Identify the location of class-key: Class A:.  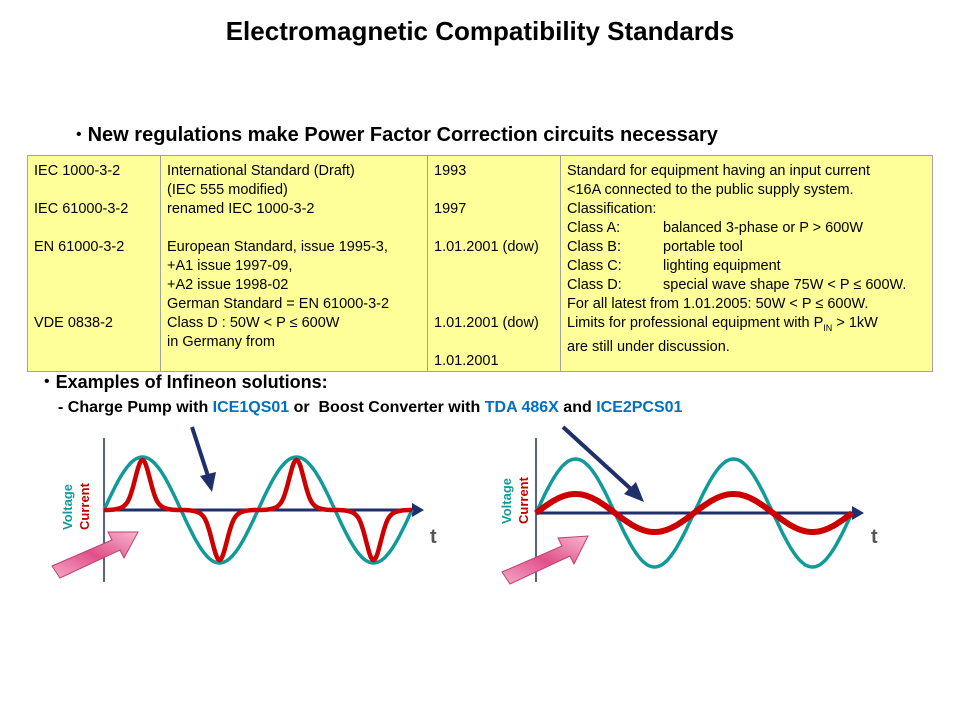
(594, 228).